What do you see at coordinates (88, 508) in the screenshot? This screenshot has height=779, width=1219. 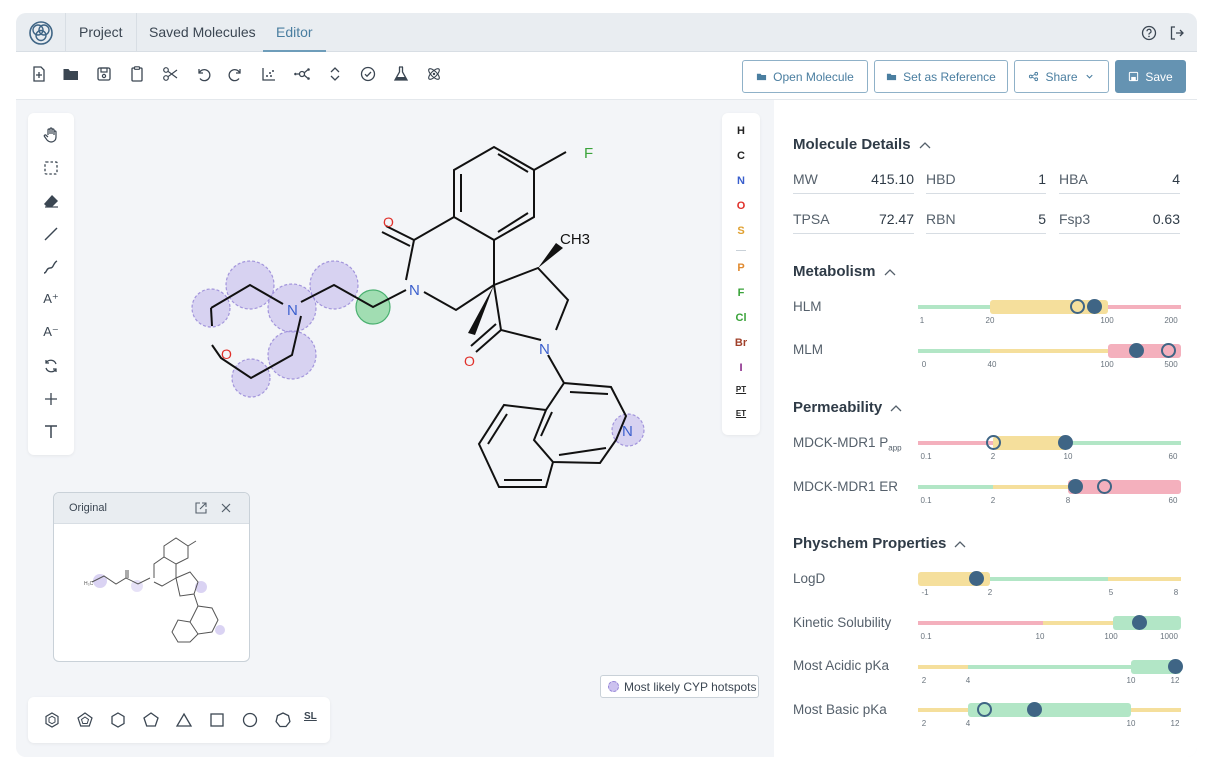 I see `original-panel-title: Original` at bounding box center [88, 508].